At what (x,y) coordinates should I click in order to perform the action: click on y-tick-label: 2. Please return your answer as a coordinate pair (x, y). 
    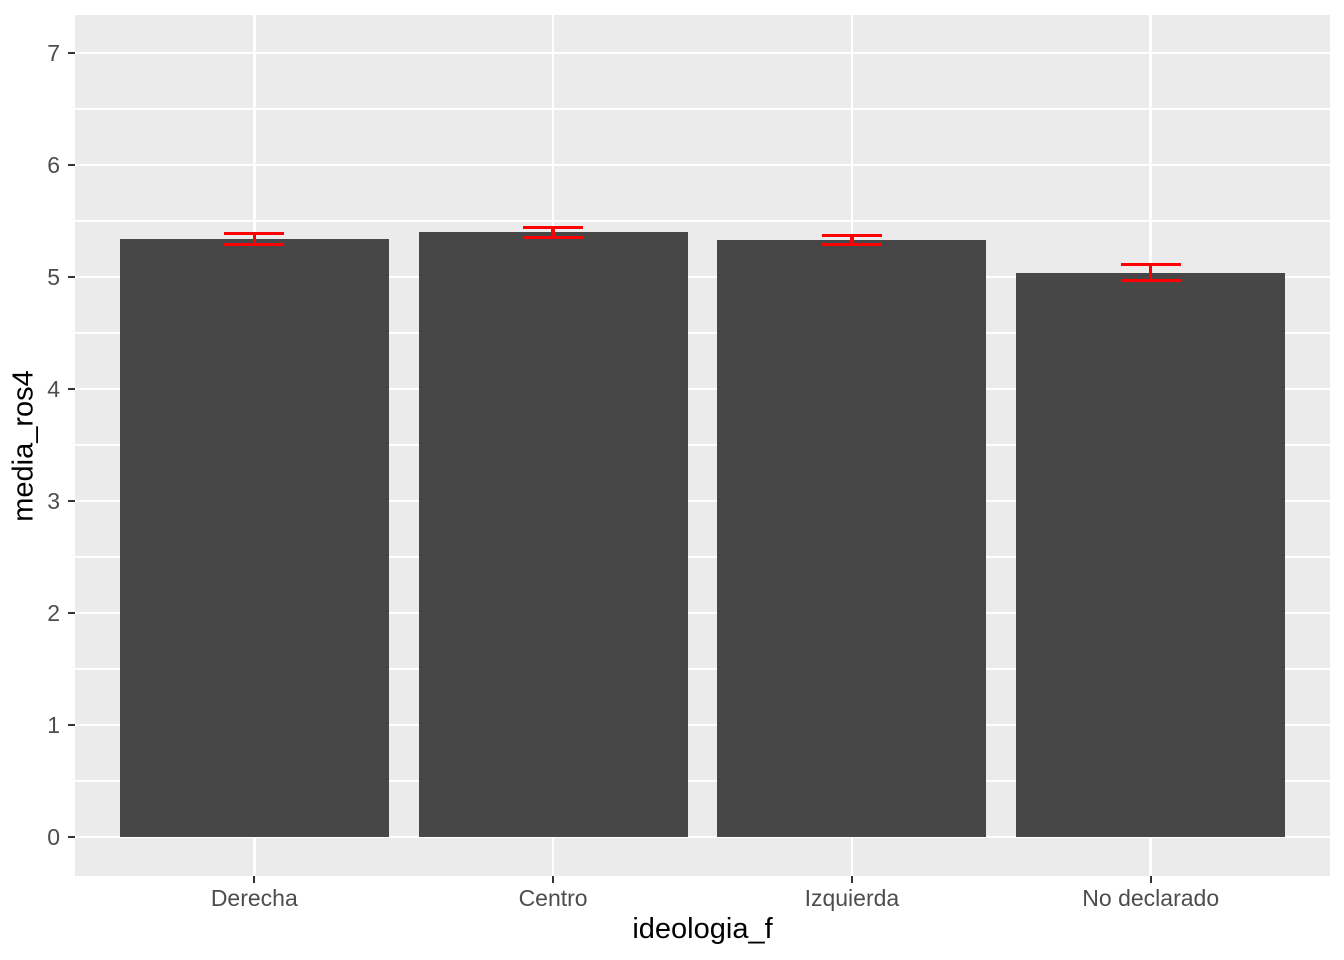
    Looking at the image, I should click on (53, 613).